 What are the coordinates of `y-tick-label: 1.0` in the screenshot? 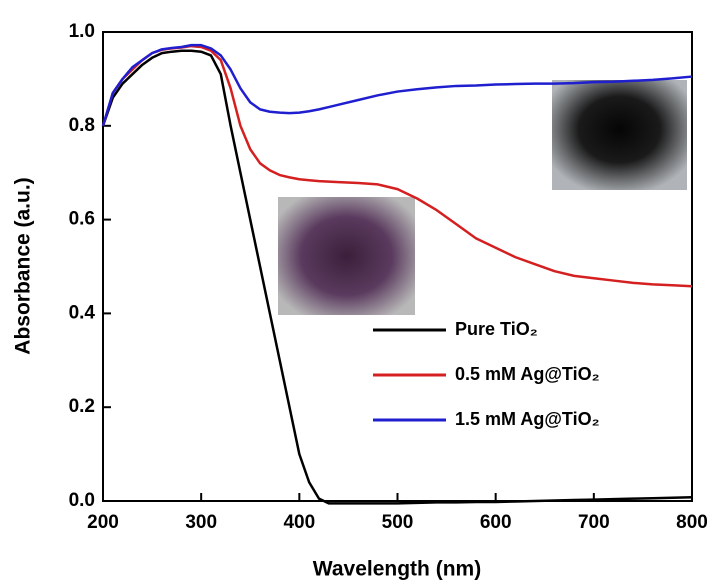 It's located at (82, 31).